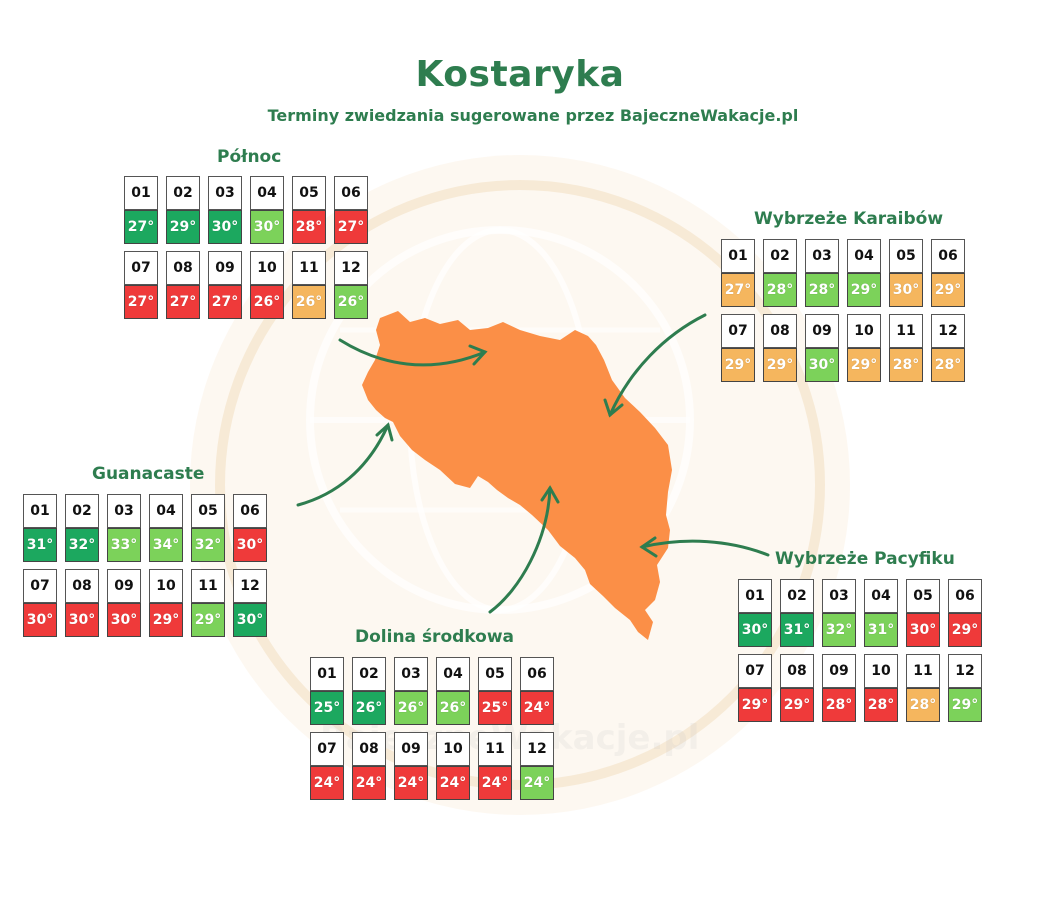 The width and height of the screenshot is (1040, 912). What do you see at coordinates (124, 545) in the screenshot?
I see `temperature-cell: 33°` at bounding box center [124, 545].